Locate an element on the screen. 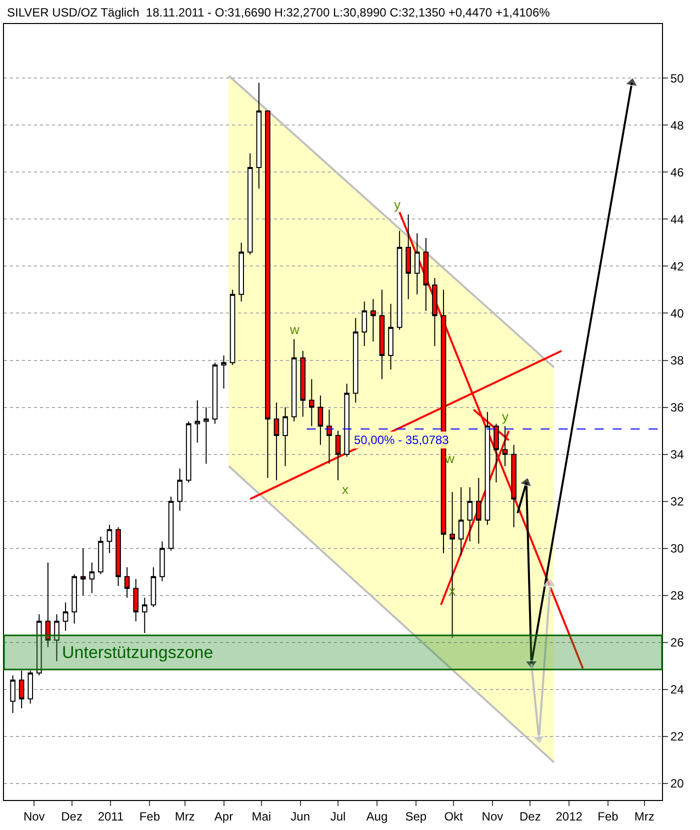 The image size is (700, 830). band-label: Unterstützungszone is located at coordinates (138, 652).